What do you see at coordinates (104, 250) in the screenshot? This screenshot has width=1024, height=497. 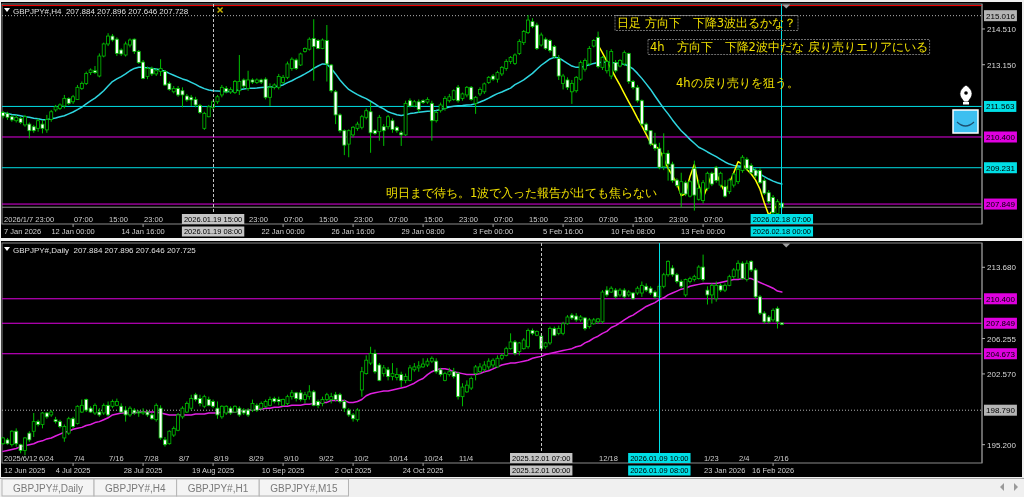 I see `title: GBPJPY#,Daily 207.884 207.896 207.646 207.725` at bounding box center [104, 250].